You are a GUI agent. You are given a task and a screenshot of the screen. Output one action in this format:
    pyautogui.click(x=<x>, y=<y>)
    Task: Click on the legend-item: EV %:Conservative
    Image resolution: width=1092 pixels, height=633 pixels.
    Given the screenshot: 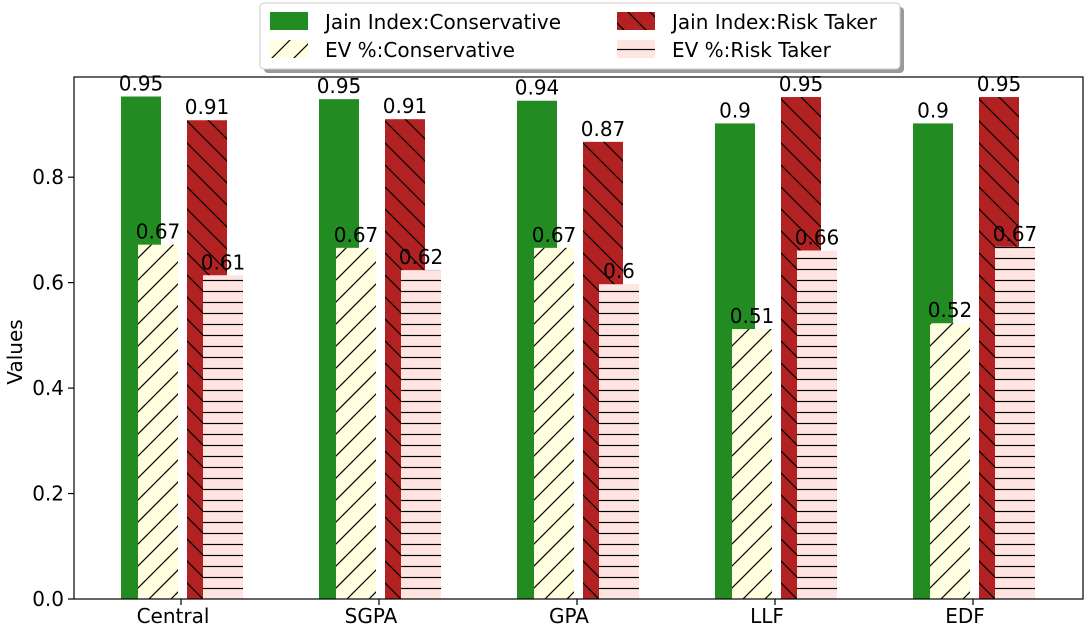 What is the action you would take?
    pyautogui.click(x=392, y=50)
    